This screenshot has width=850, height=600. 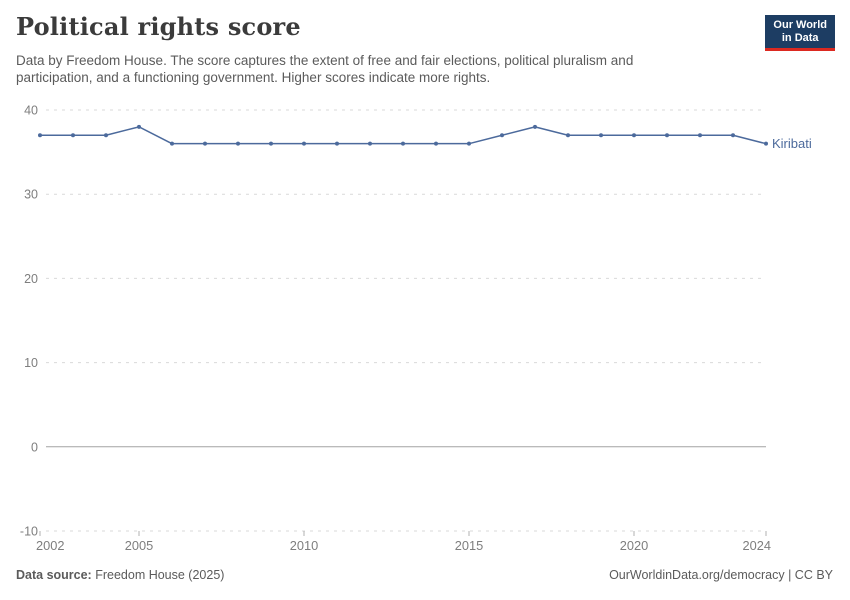 What do you see at coordinates (502, 135) in the screenshot?
I see `data-point-2016` at bounding box center [502, 135].